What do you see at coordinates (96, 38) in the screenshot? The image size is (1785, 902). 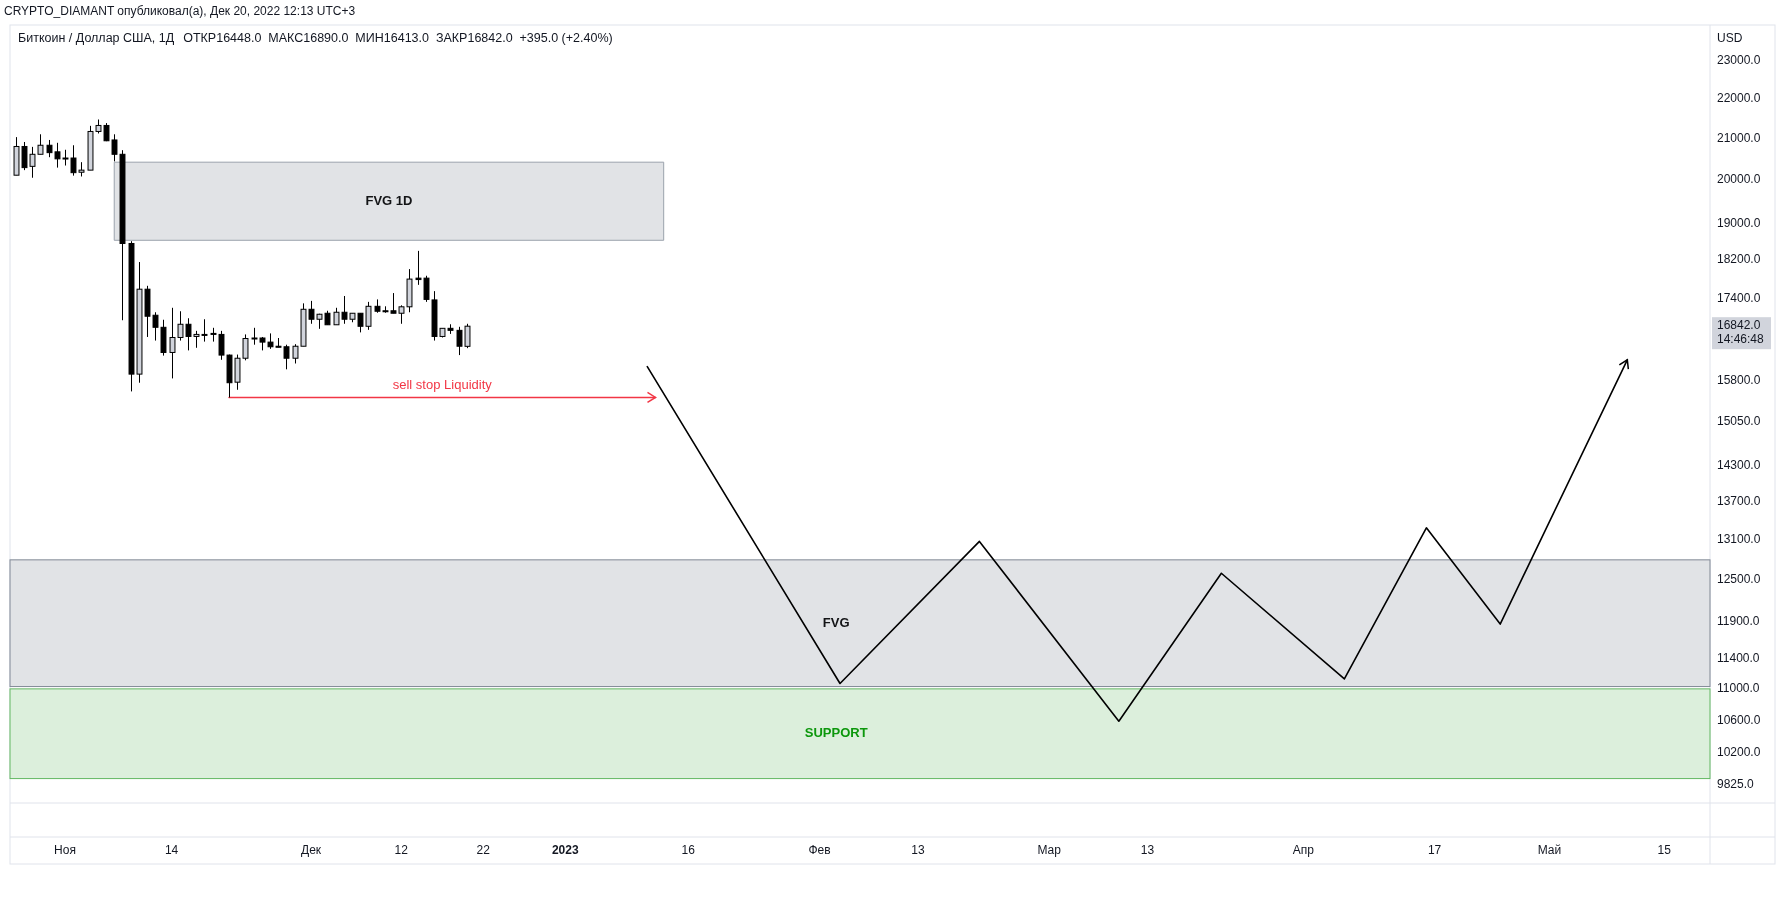 I see `text: Биткоин / Доллар США, 1Д` at bounding box center [96, 38].